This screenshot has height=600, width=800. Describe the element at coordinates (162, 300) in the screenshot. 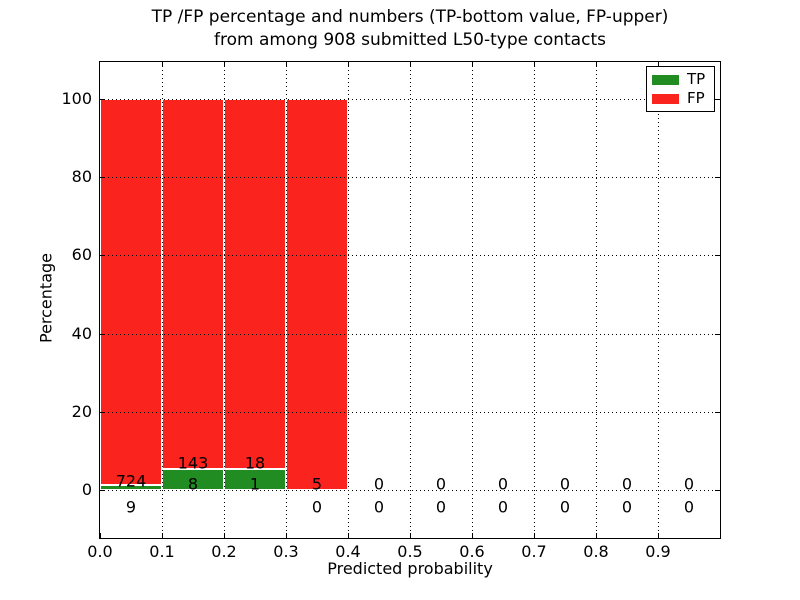

I see `gridline-x-0.1` at that location.